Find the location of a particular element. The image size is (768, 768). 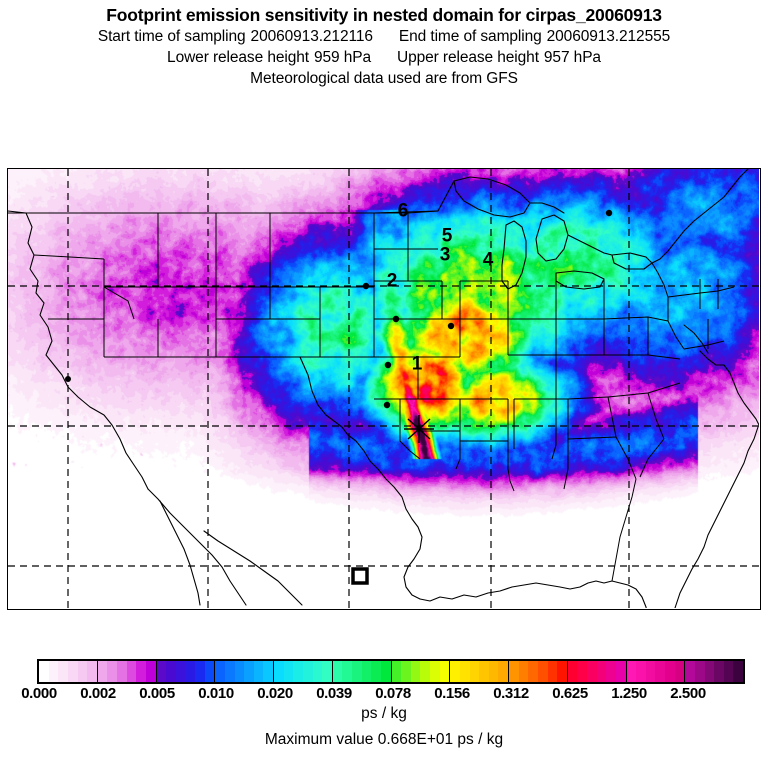

start-time-label: Start time of sampling is located at coordinates (171, 36).